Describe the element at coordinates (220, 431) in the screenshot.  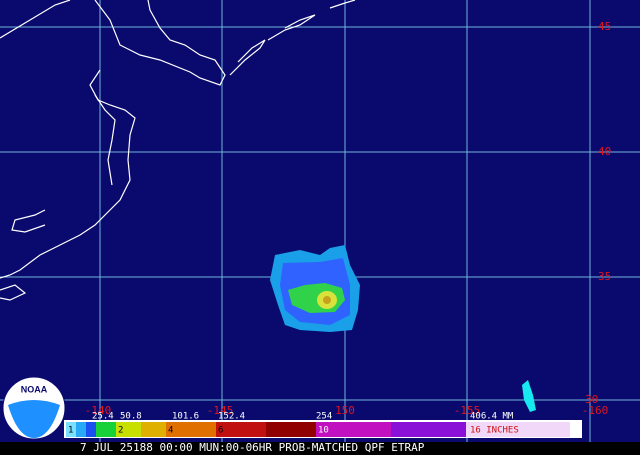
I see `legend-inch-label: 6` at that location.